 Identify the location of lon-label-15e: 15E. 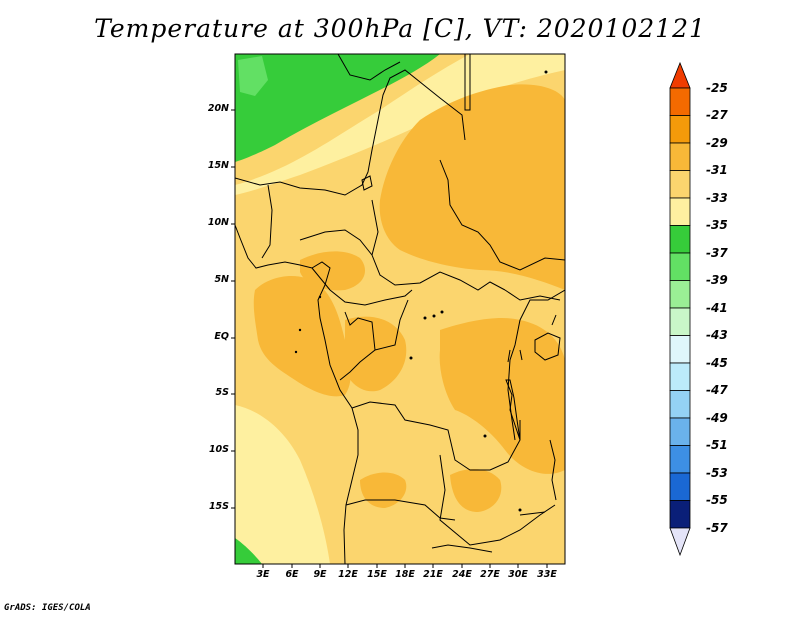
(377, 574).